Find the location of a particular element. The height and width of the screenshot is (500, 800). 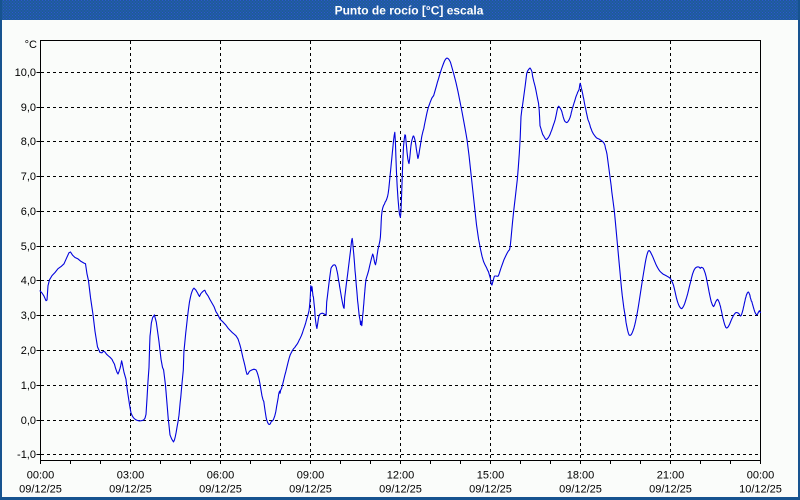

svg-text: 9,0 is located at coordinates (28, 108).